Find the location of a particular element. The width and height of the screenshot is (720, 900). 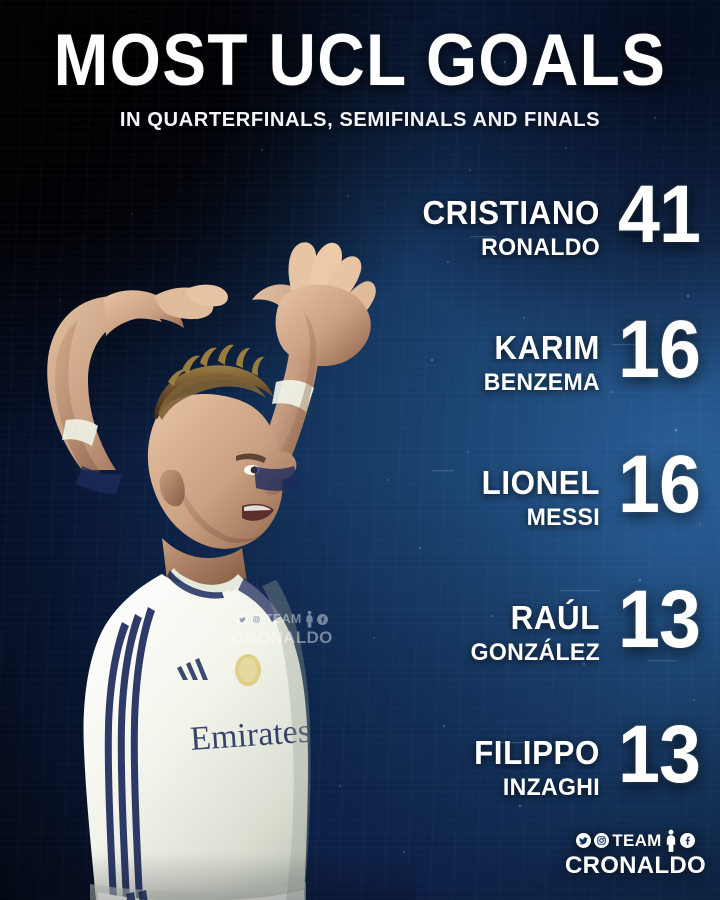

ranking-row: CRISTIANO RONALDO 41 is located at coordinates (545, 252).